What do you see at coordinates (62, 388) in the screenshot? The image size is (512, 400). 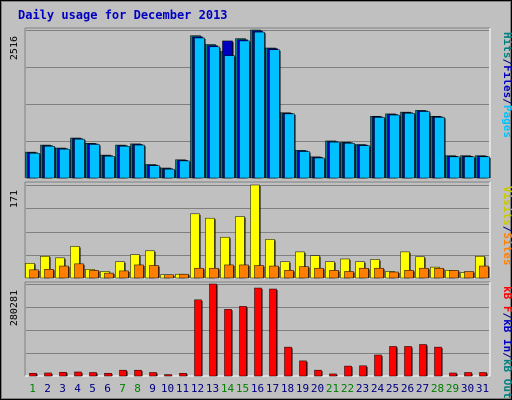 I see `day-label: 3` at bounding box center [62, 388].